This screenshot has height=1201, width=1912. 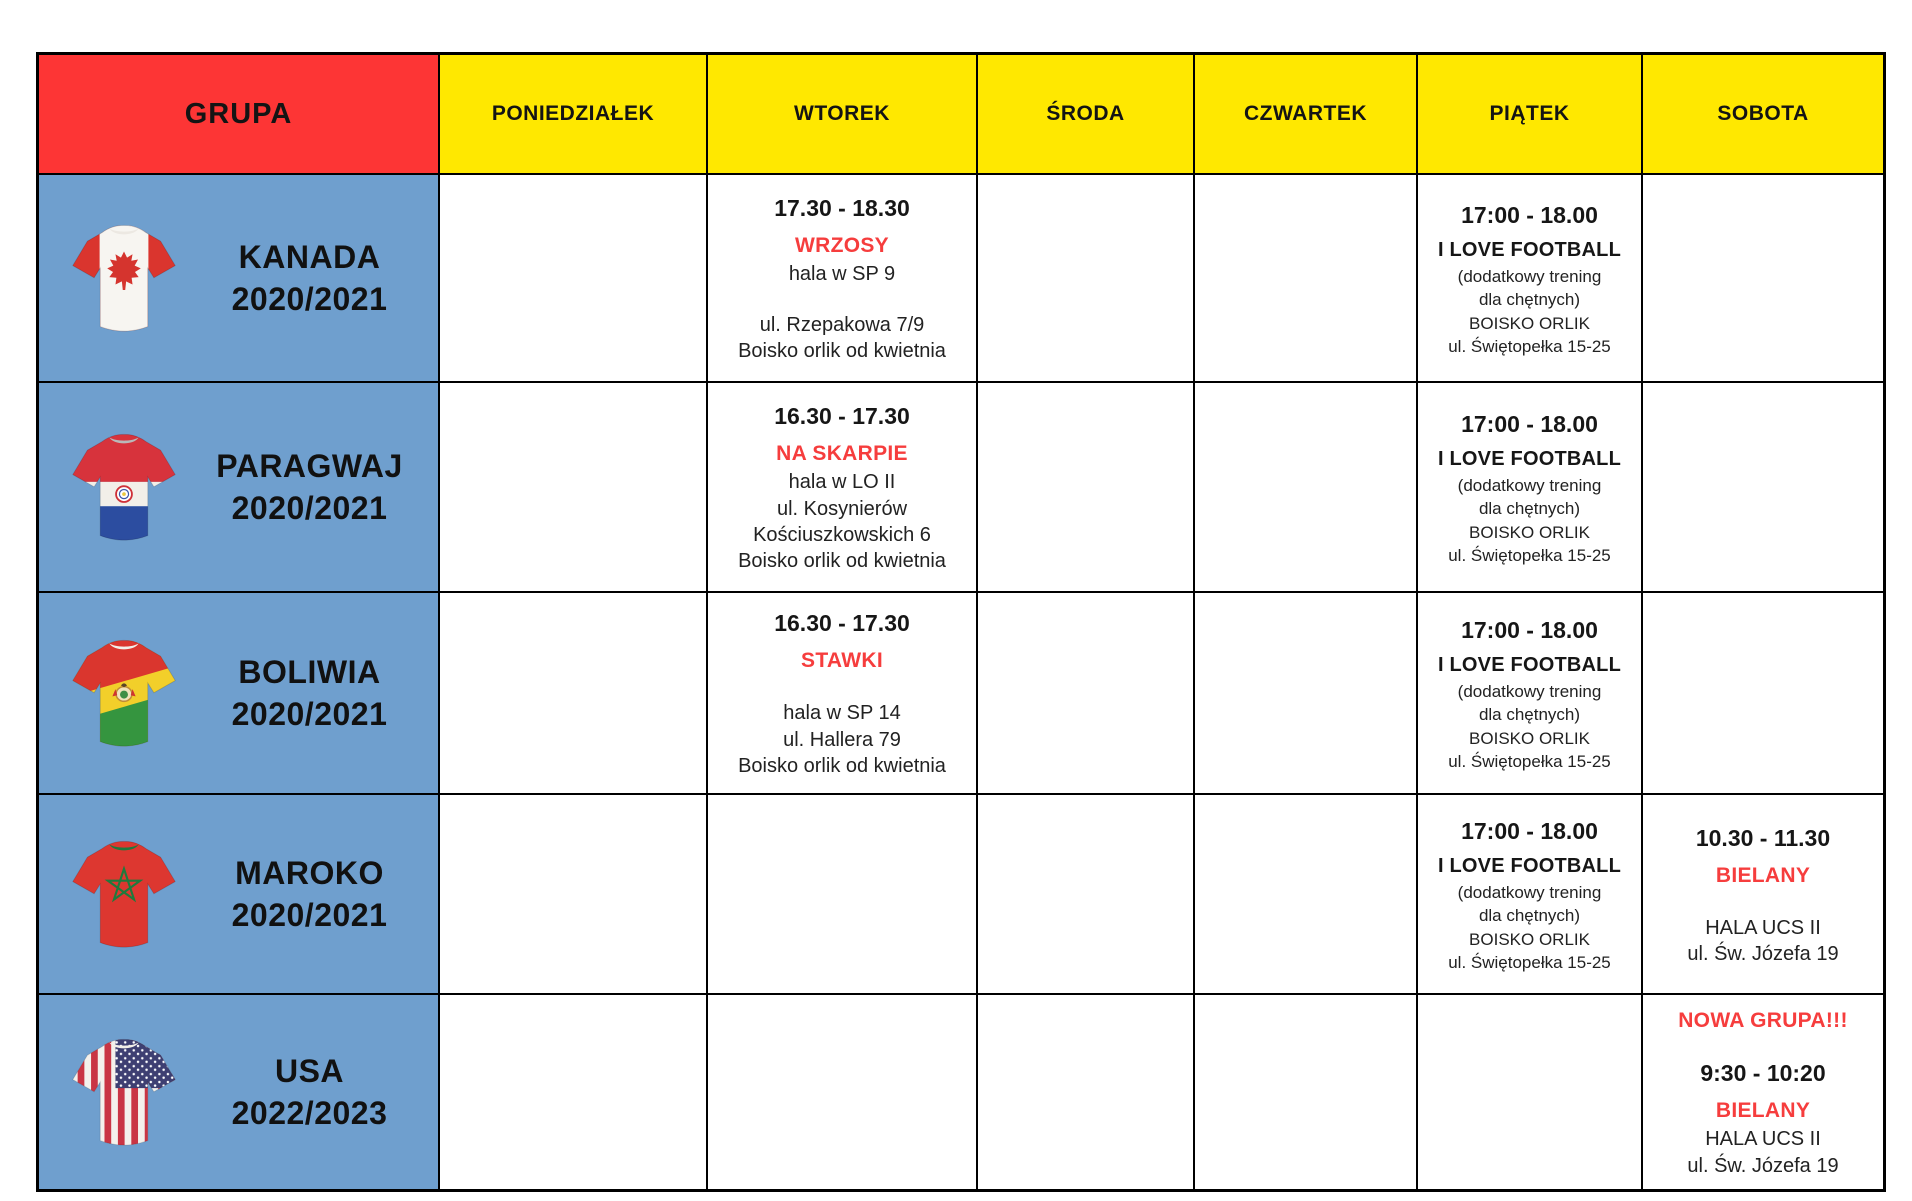 I want to click on location-name-text: STAWKI, so click(x=842, y=661).